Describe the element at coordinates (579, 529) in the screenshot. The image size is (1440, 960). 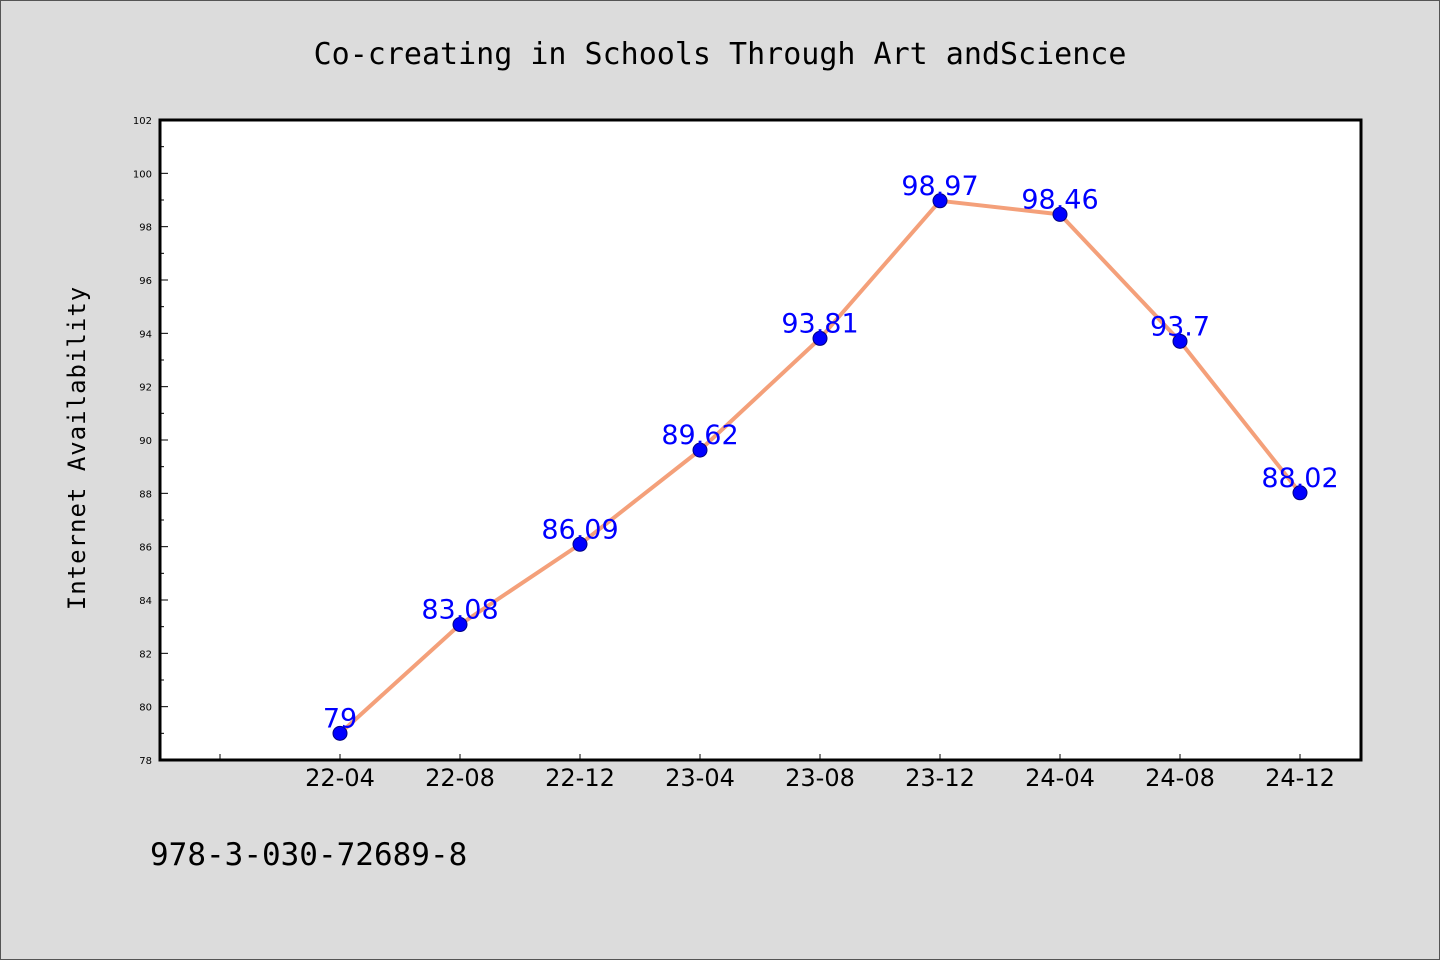
I see `data-label: 86.09` at that location.